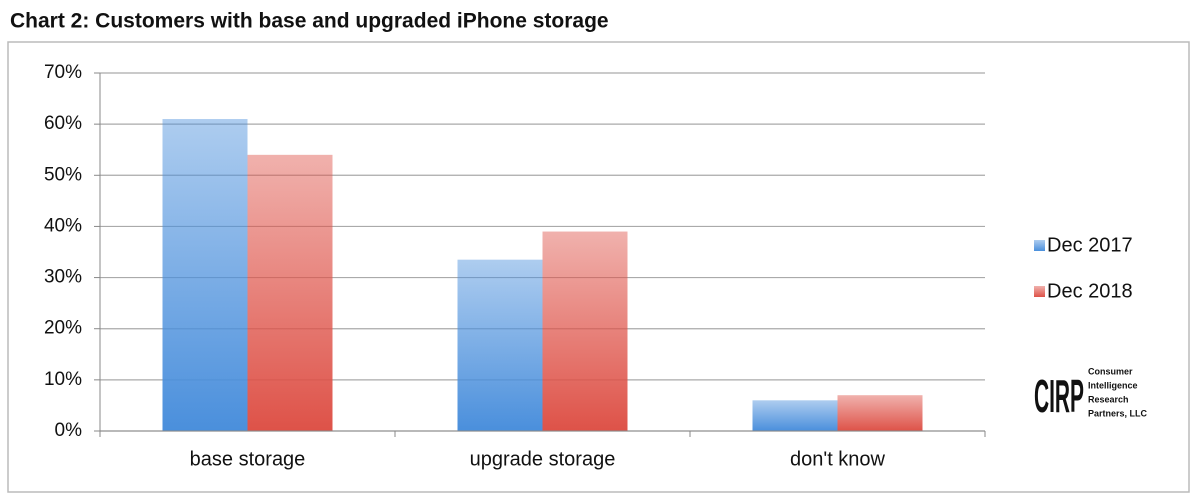  What do you see at coordinates (69, 430) in the screenshot?
I see `y-tick-label: 0%` at bounding box center [69, 430].